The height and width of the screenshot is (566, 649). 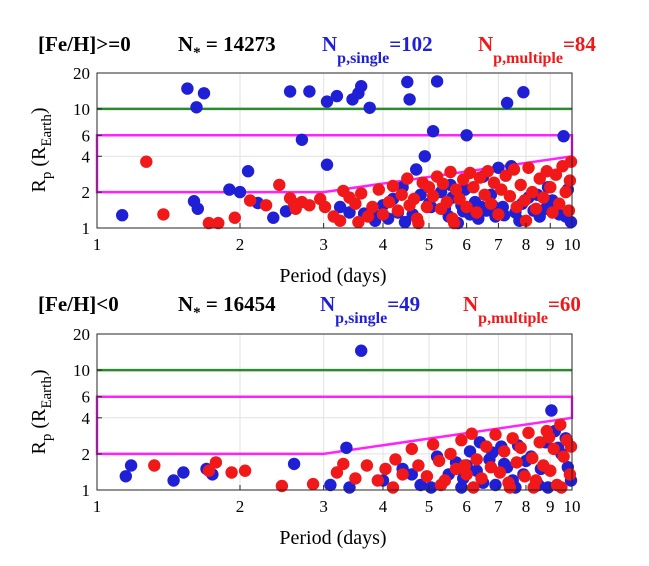 What do you see at coordinates (572, 506) in the screenshot?
I see `x-tick-label: 10` at bounding box center [572, 506].